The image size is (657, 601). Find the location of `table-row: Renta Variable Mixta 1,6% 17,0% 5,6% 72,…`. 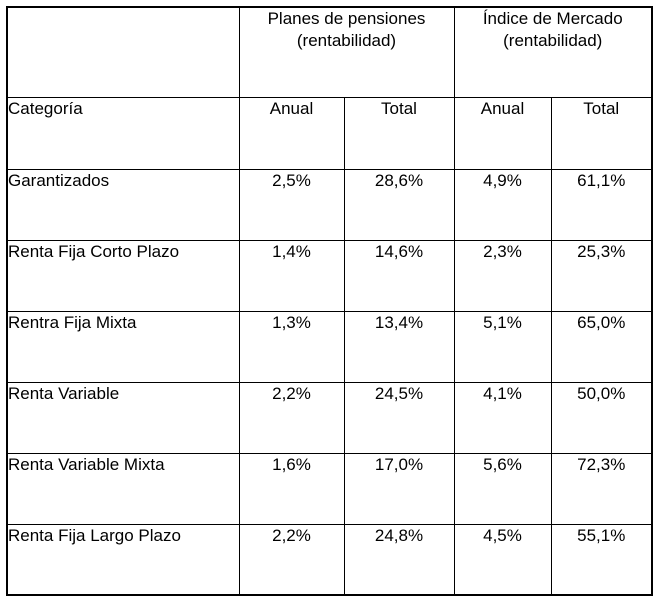

table-row: Renta Variable Mixta 1,6% 17,0% 5,6% 72,… is located at coordinates (329, 488).